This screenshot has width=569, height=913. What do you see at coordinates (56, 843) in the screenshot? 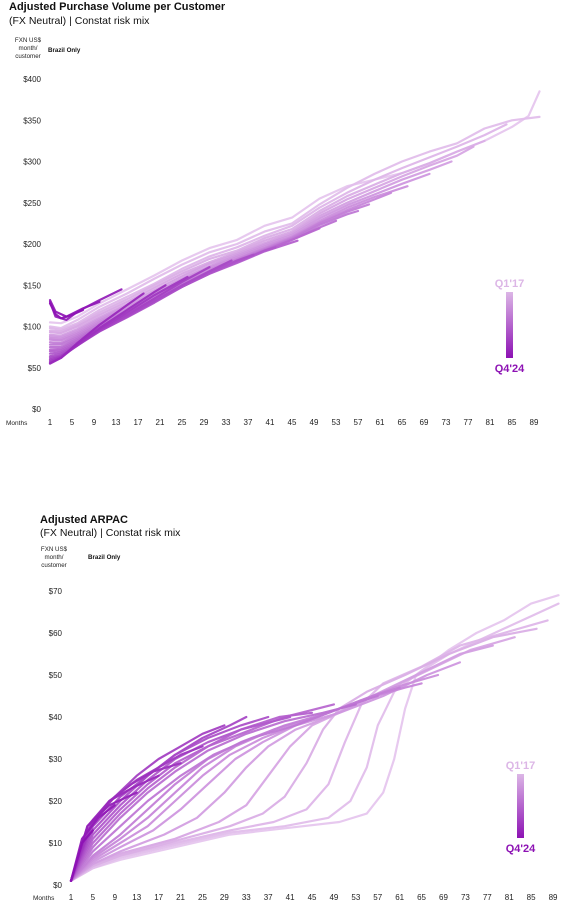
I see `y-tick-label: $10` at bounding box center [56, 843].